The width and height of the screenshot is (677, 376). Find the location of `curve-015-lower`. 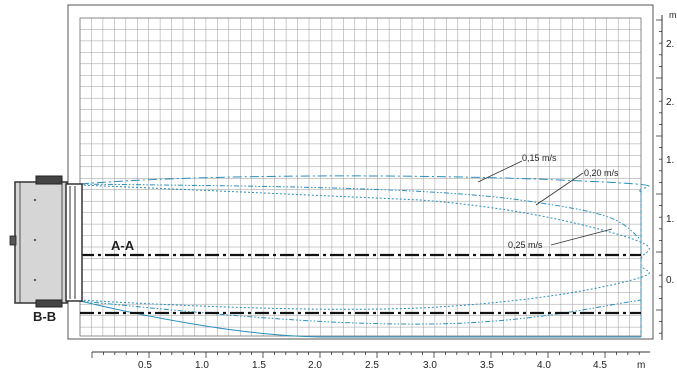

curve-015-lower is located at coordinates (360, 319).